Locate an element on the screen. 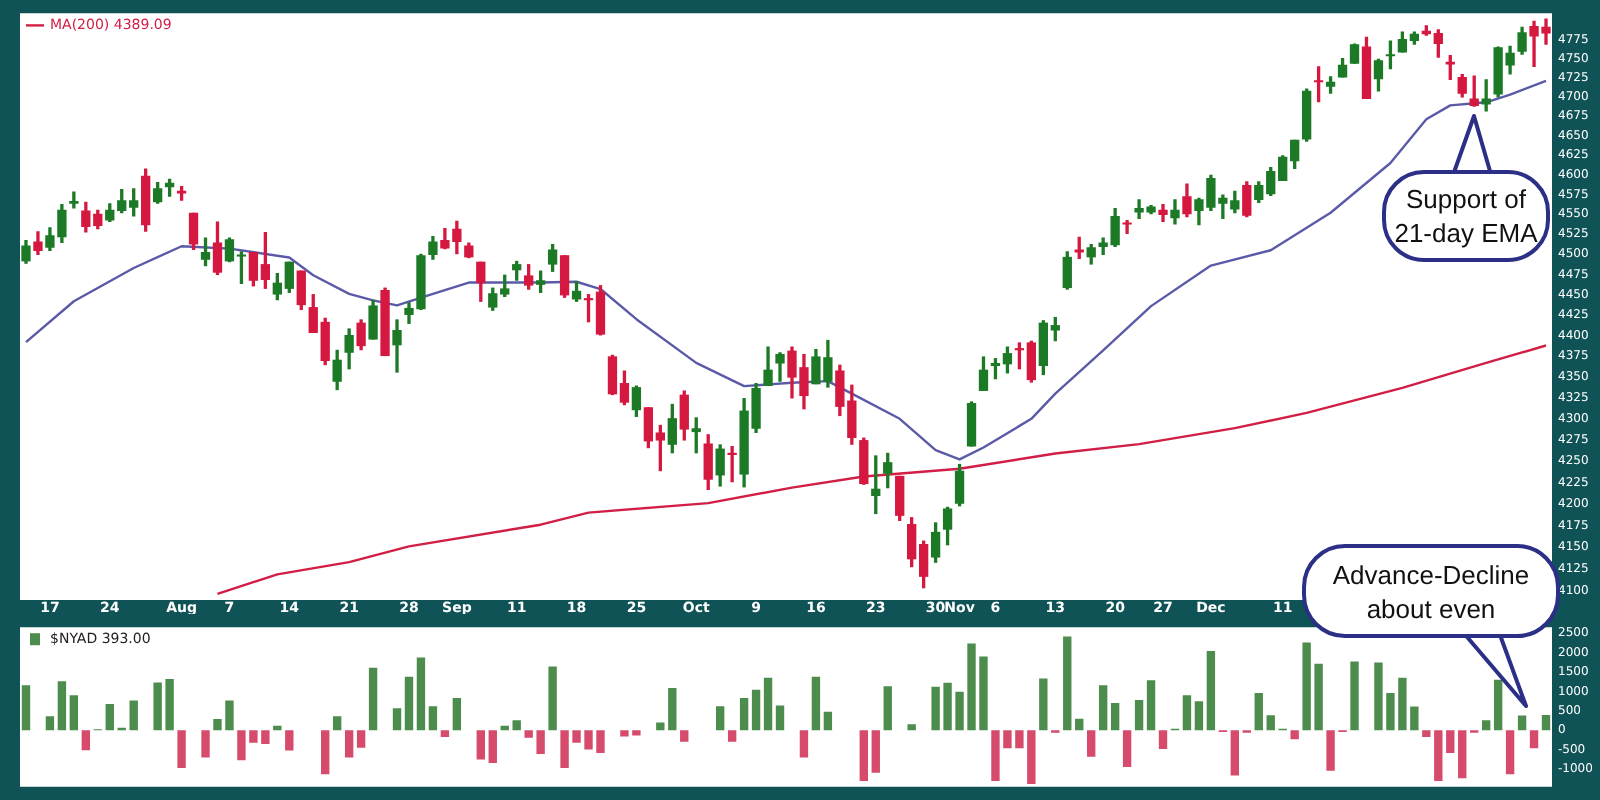 This screenshot has width=1600, height=800. annotation: Support of 21-day EMA is located at coordinates (1466, 216).